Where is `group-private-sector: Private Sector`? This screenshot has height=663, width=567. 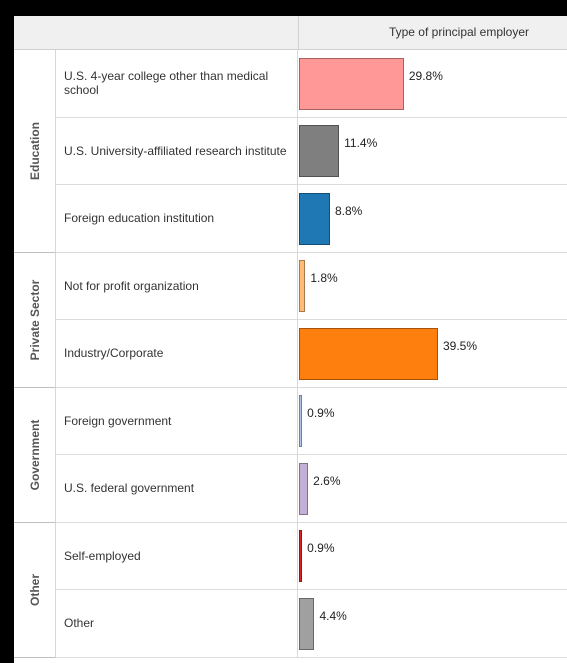
group-private-sector: Private Sector is located at coordinates (35, 320).